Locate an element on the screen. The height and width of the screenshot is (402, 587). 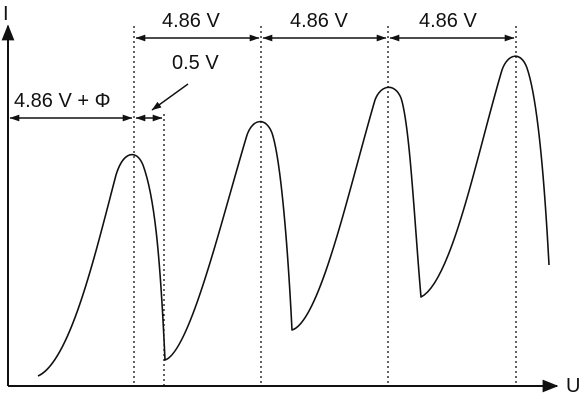
spacing-1-label: 4.86 V is located at coordinates (191, 21).